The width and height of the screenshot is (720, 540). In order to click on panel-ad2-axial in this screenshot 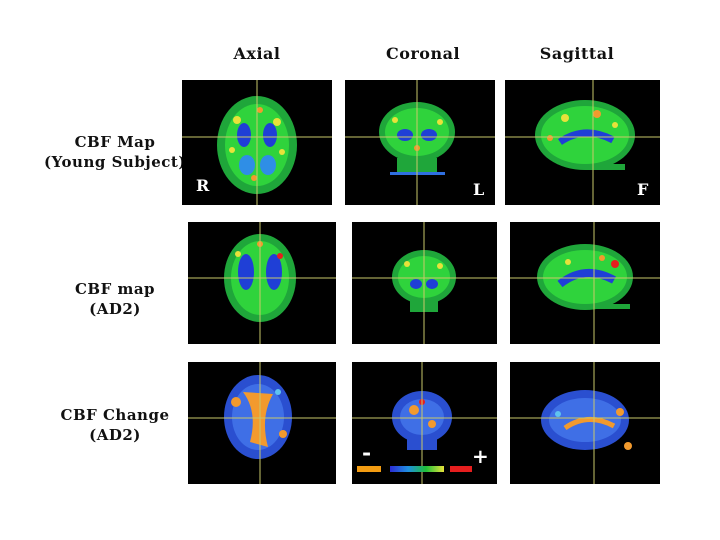, I will do `click(262, 283)`.